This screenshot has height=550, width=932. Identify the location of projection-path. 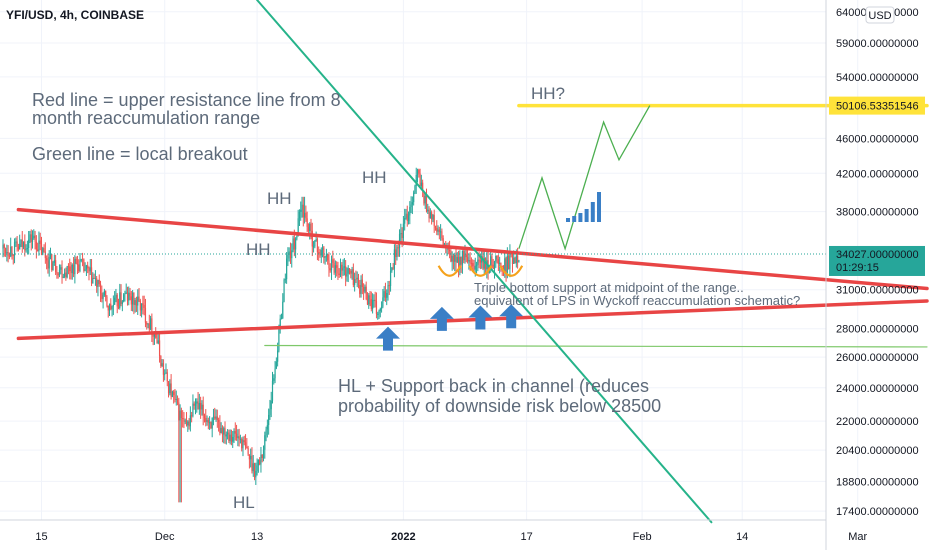
(584, 178).